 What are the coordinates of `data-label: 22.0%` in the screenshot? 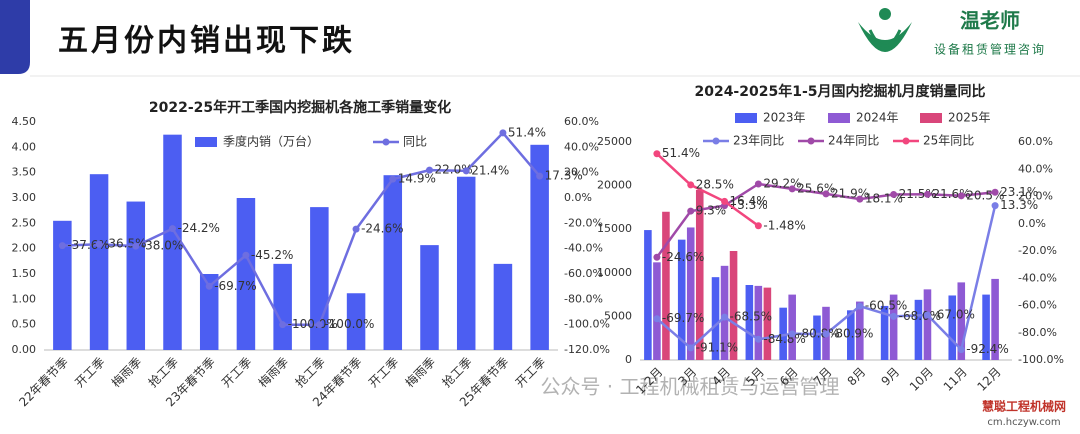 It's located at (454, 170).